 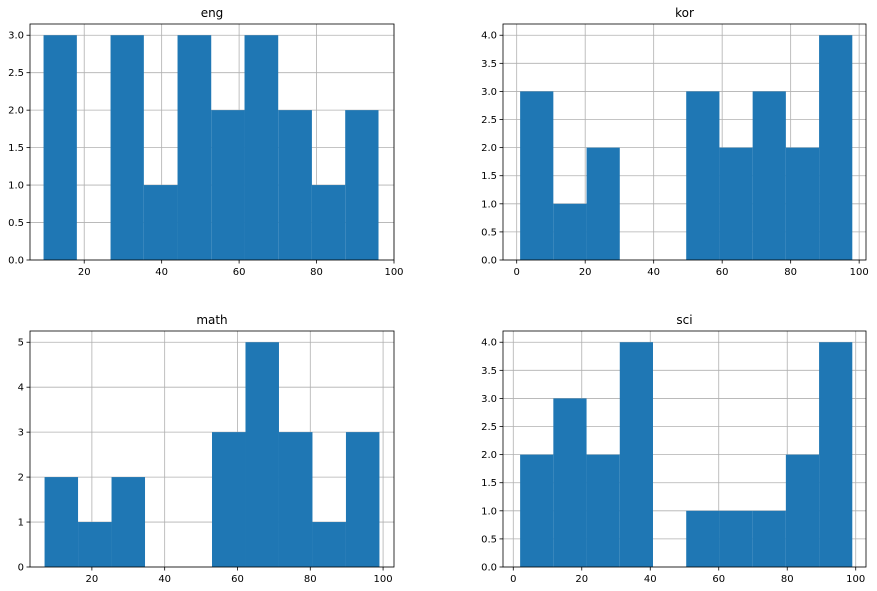 I want to click on subplot-title: math, so click(x=211, y=320).